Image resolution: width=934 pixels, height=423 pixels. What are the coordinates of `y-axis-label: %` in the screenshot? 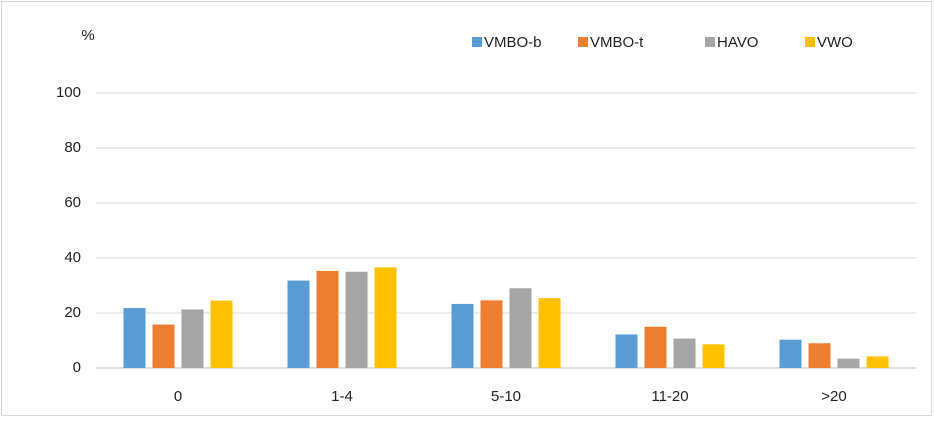 It's located at (87, 35).